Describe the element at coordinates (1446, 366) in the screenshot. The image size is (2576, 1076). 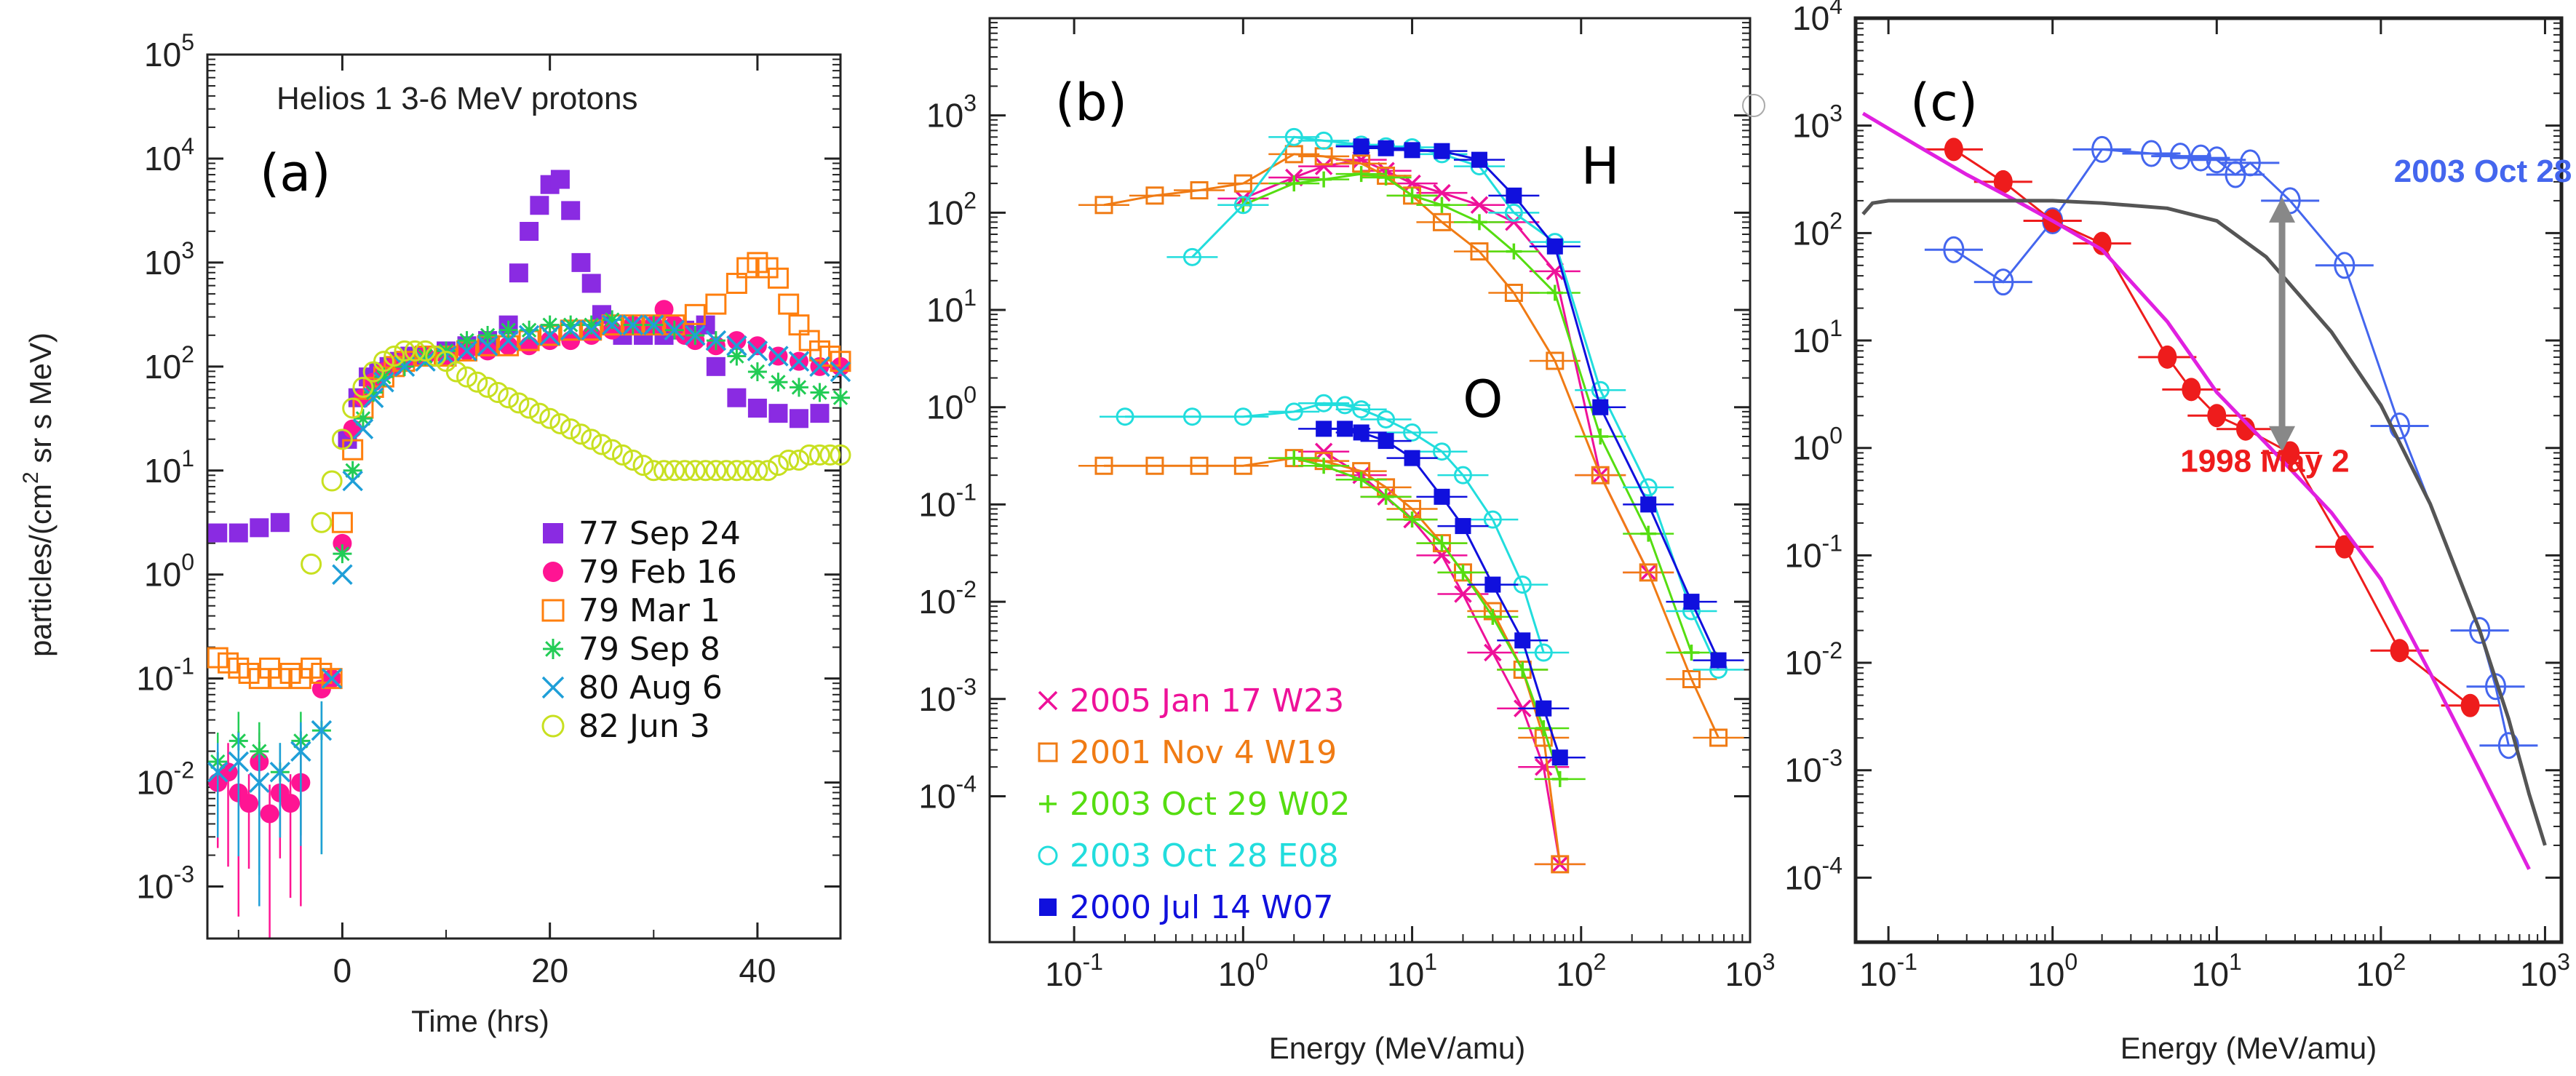
I see `series-line` at that location.